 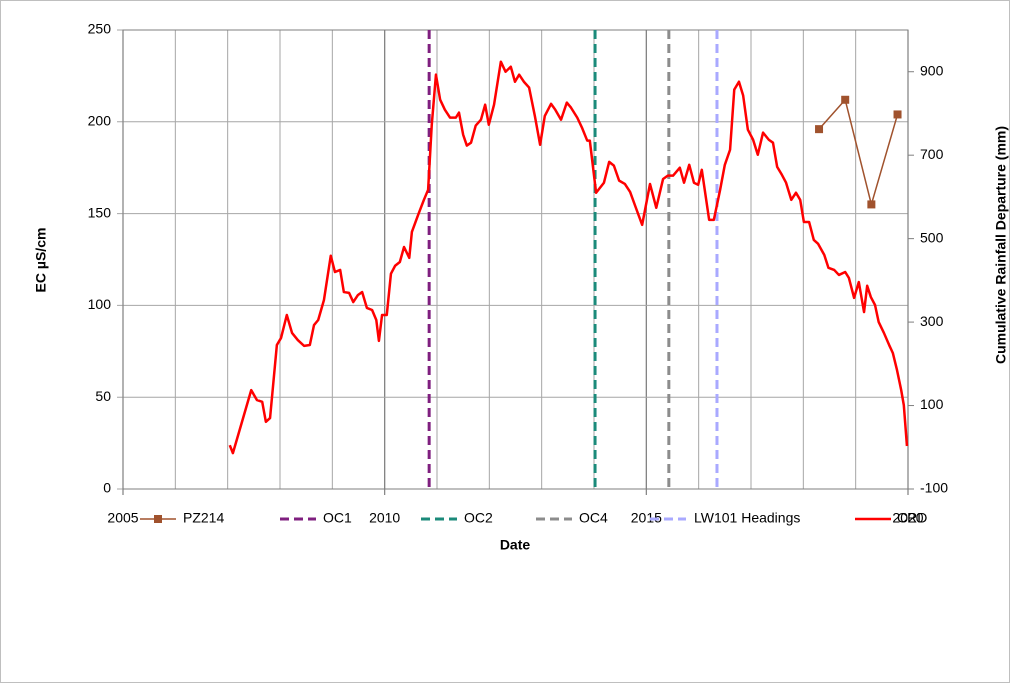 I want to click on legend-marker, so click(x=158, y=519).